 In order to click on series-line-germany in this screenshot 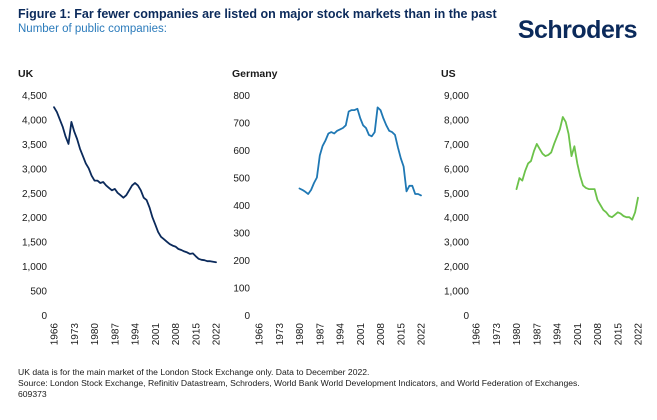, I will do `click(360, 151)`.